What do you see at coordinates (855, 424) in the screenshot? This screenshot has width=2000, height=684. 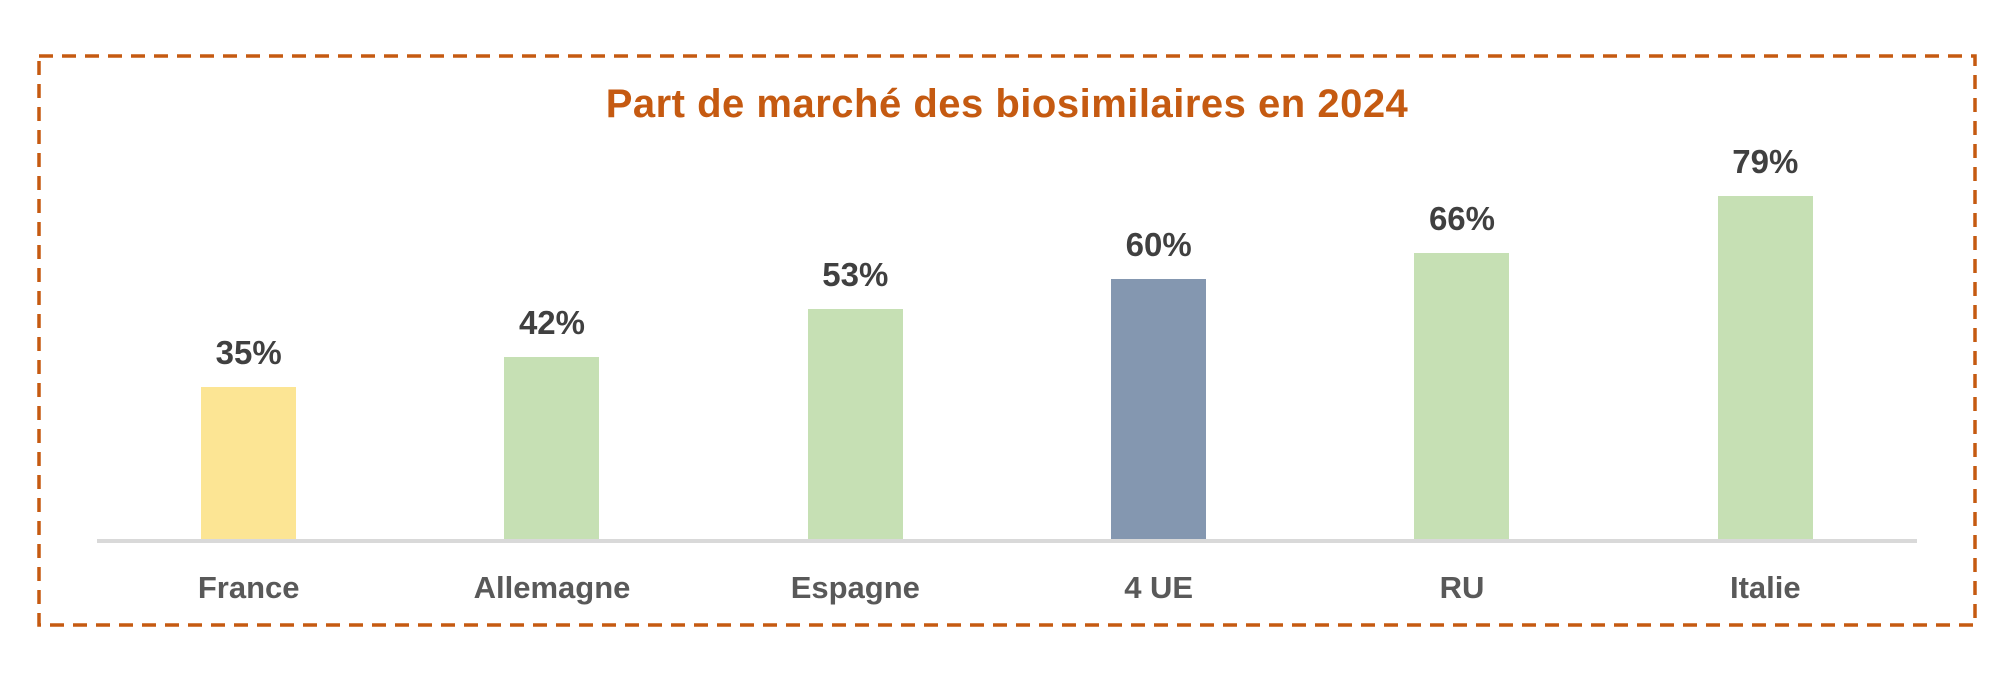 I see `bar-espagne` at bounding box center [855, 424].